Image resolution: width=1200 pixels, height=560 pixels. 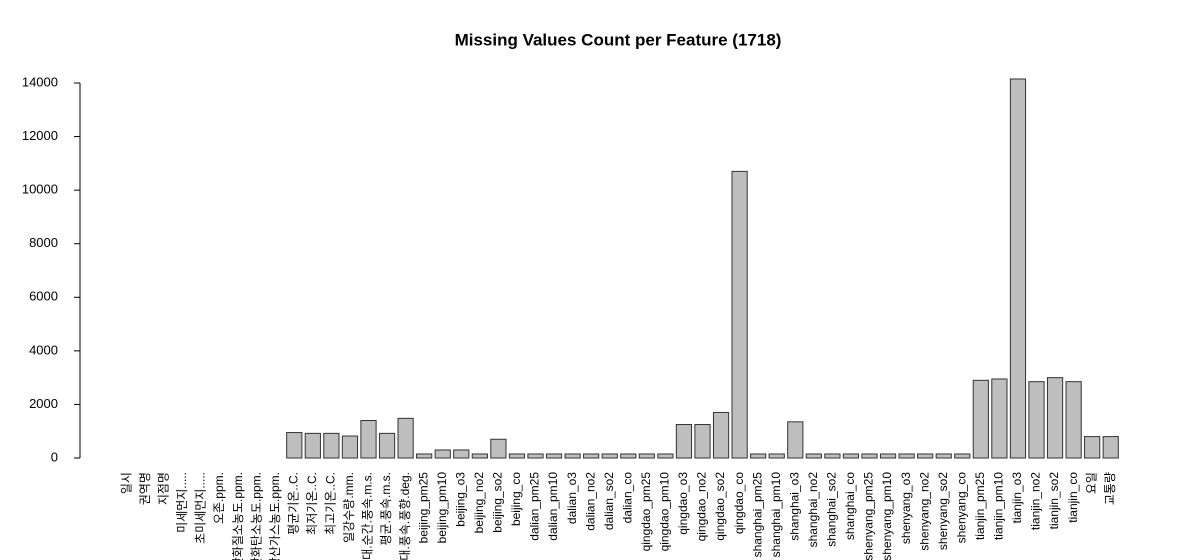 What do you see at coordinates (498, 502) in the screenshot?
I see `x-tick-label: beijing_so2` at bounding box center [498, 502].